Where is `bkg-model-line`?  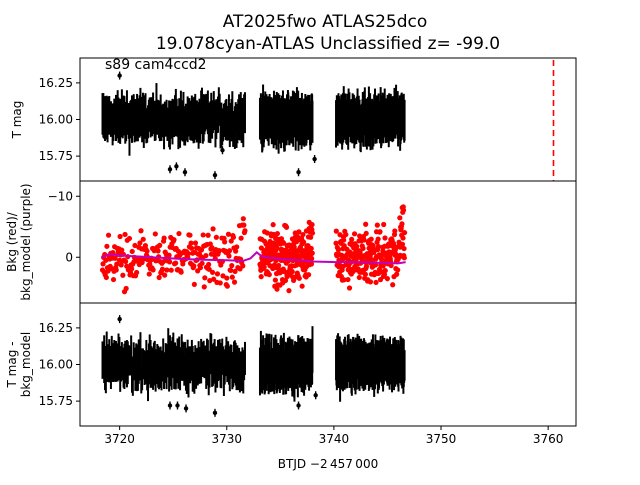
bkg-model-line is located at coordinates (253, 258).